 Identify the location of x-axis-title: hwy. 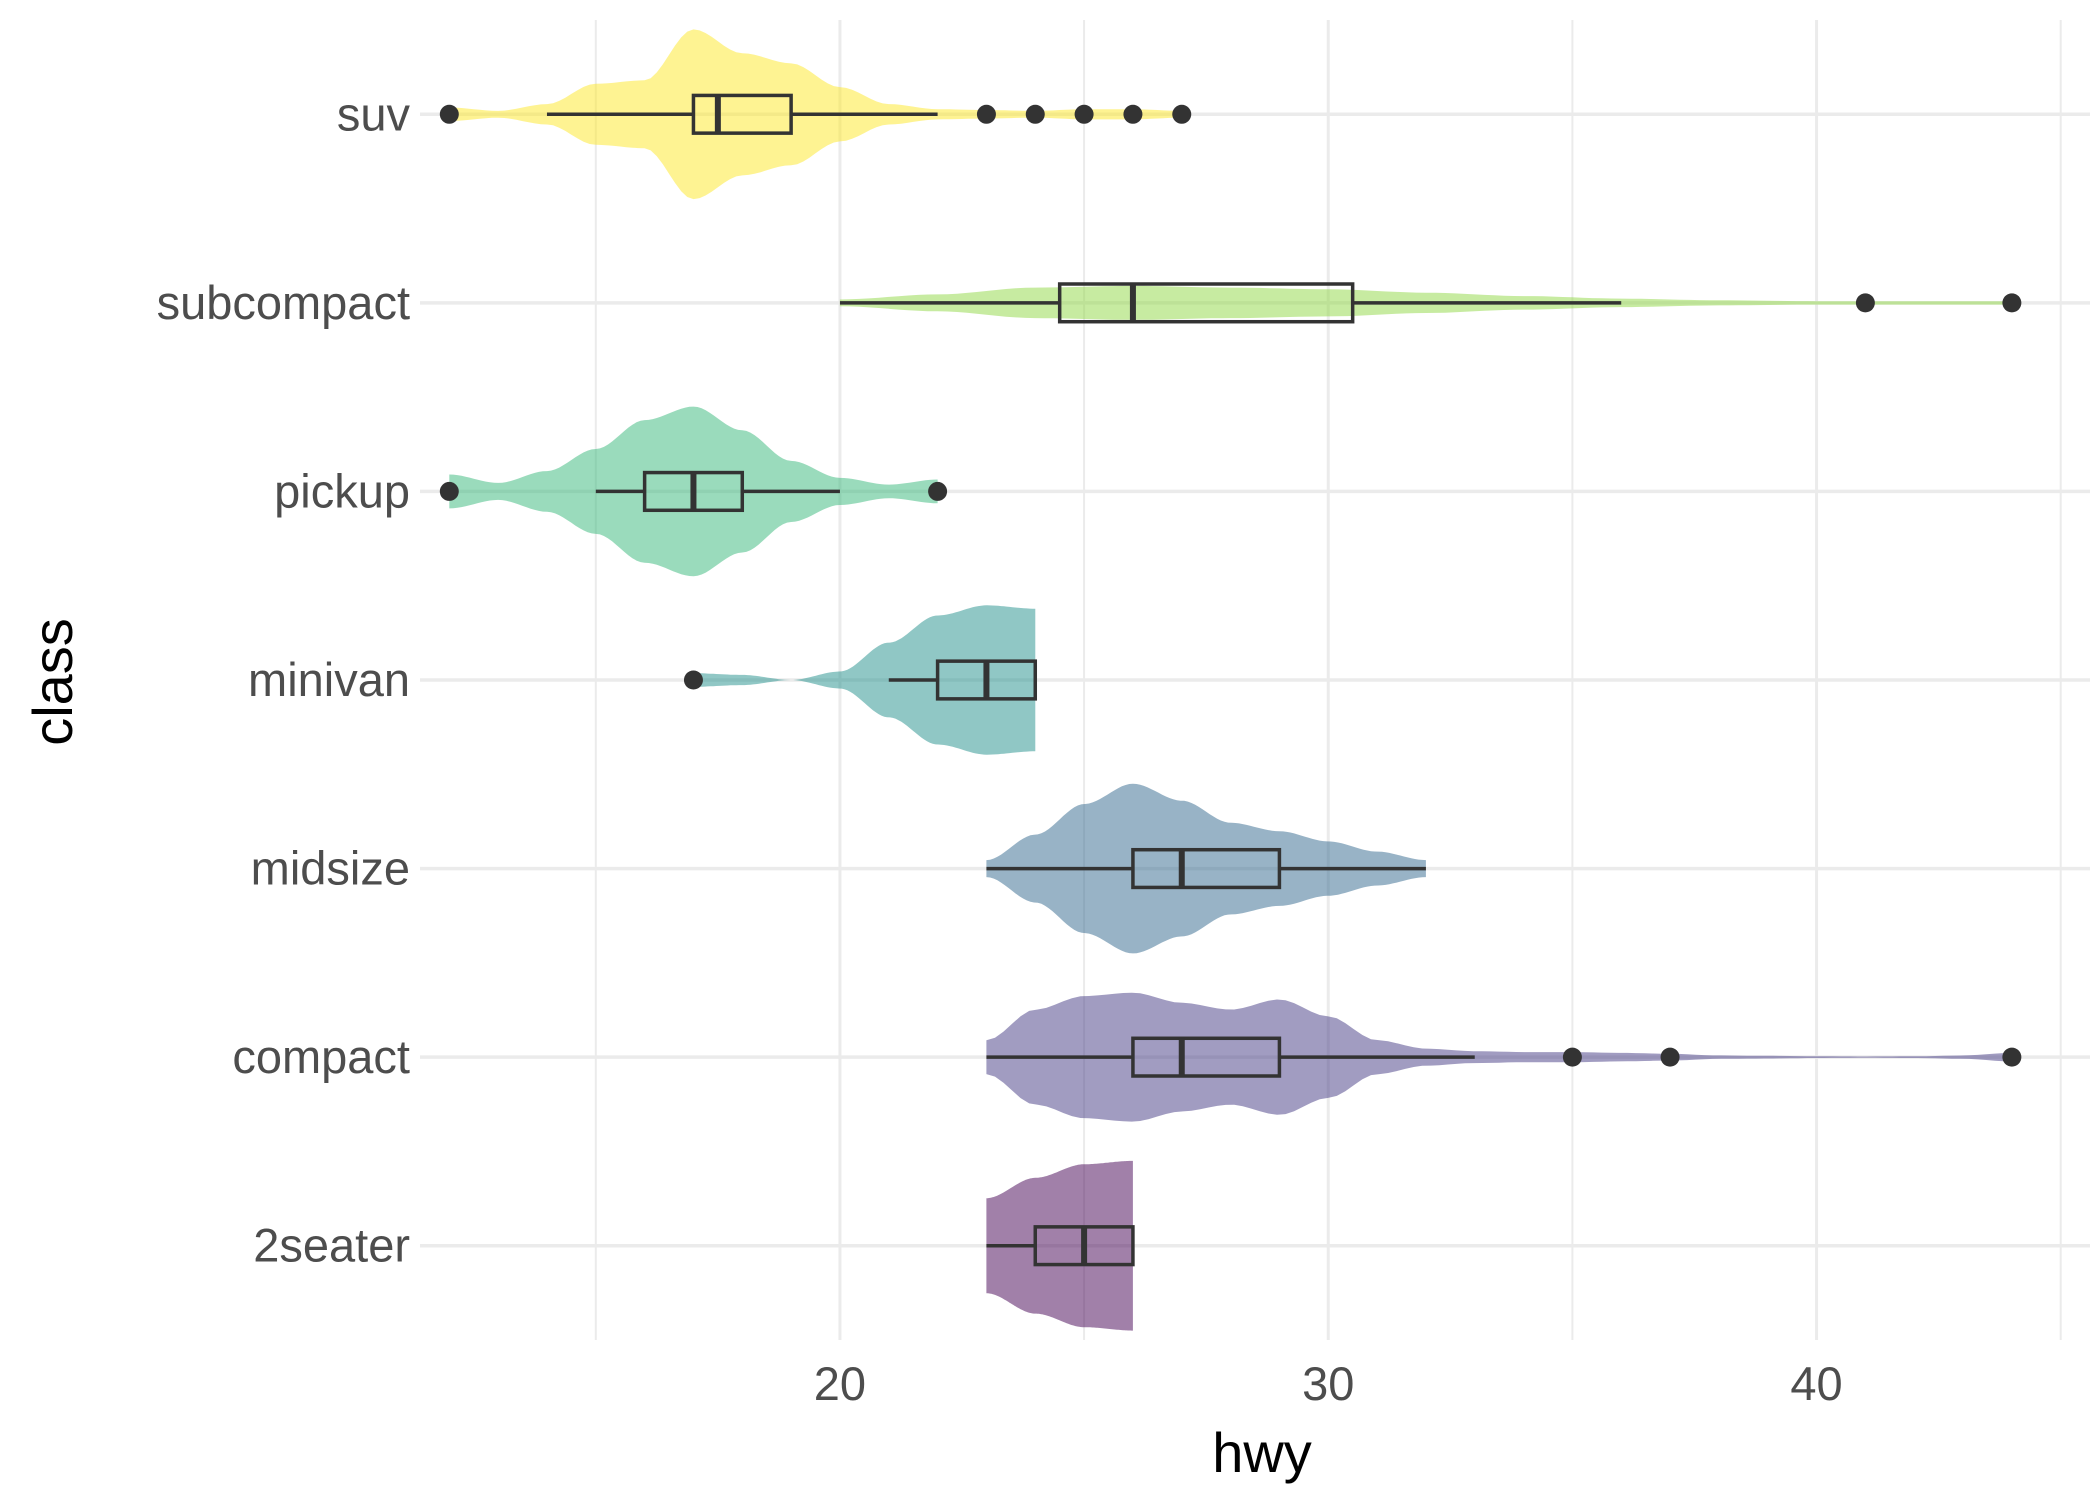
(1262, 1452).